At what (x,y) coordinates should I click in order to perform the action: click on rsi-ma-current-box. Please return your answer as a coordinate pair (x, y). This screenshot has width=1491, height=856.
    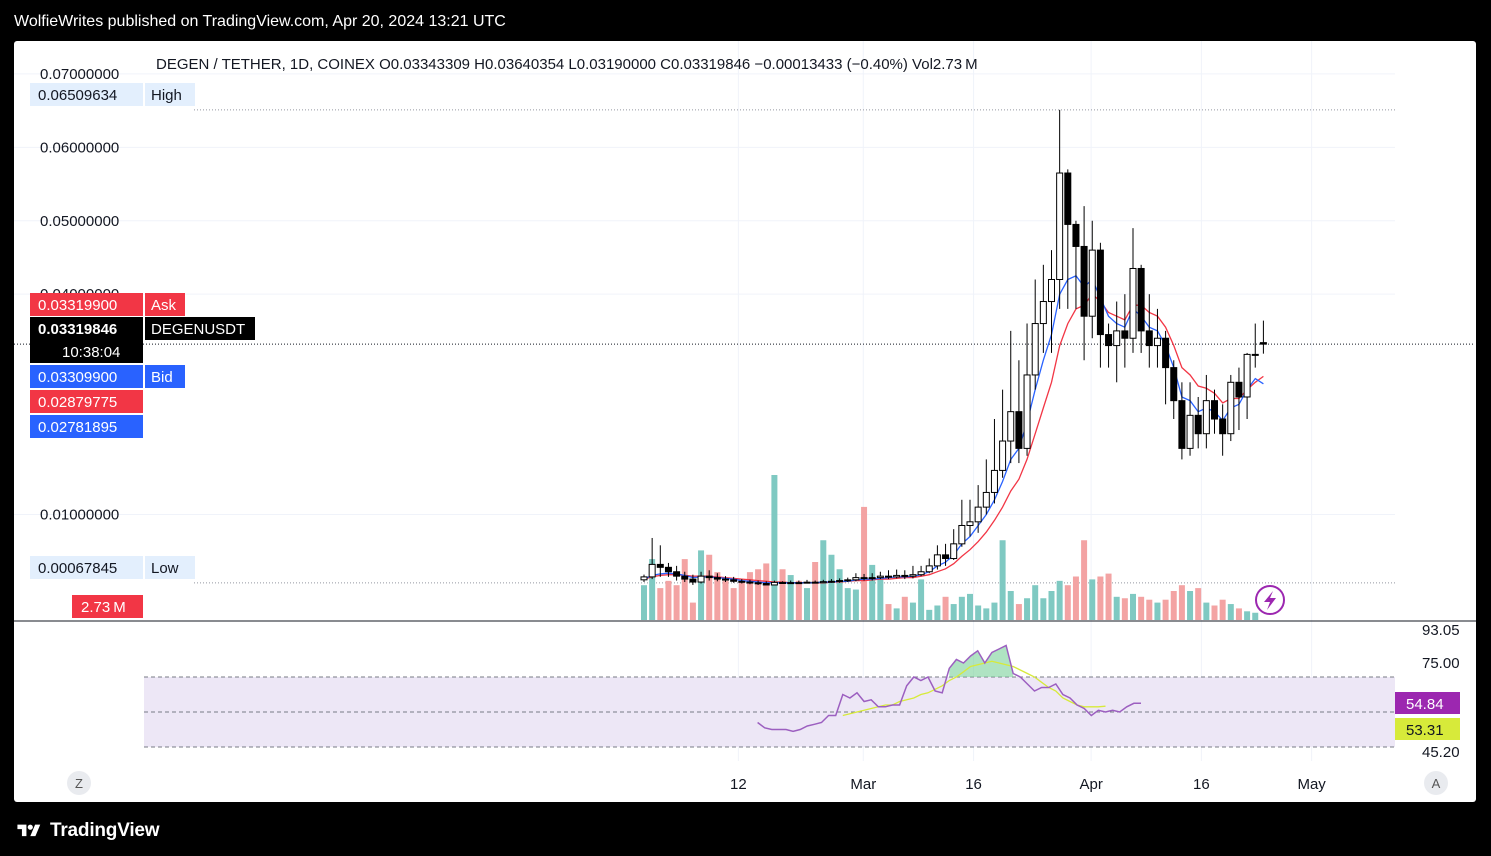
    Looking at the image, I should click on (1427, 729).